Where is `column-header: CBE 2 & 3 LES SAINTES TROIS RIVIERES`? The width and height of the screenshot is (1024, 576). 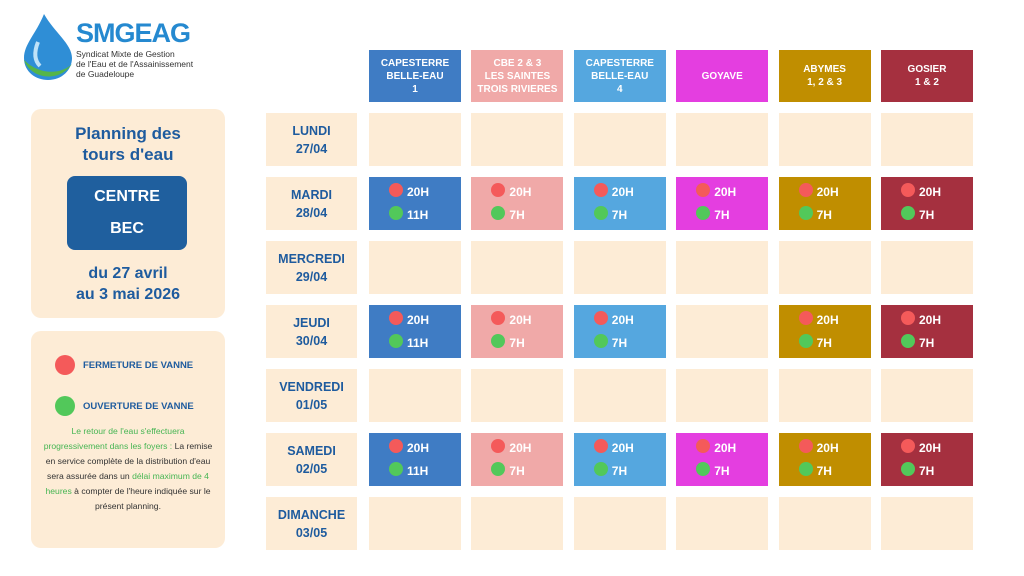
column-header: CBE 2 & 3 LES SAINTES TROIS RIVIERES is located at coordinates (517, 76).